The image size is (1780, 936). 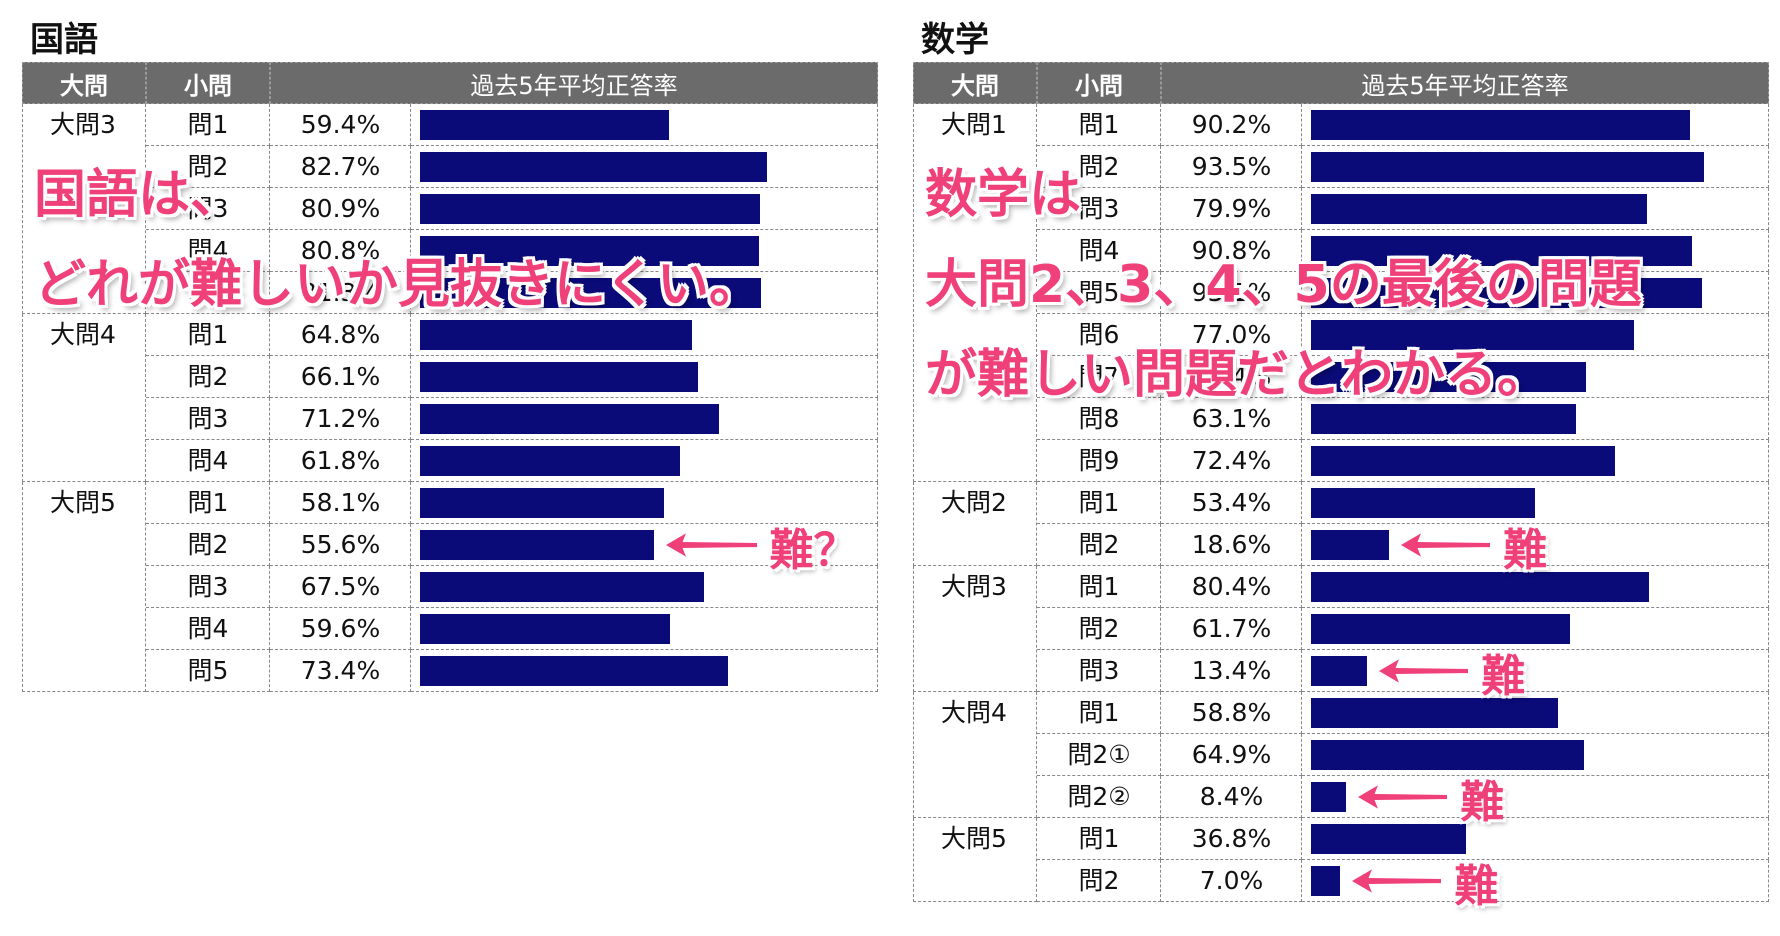 I want to click on rate-label: 71.2%, so click(x=340, y=418).